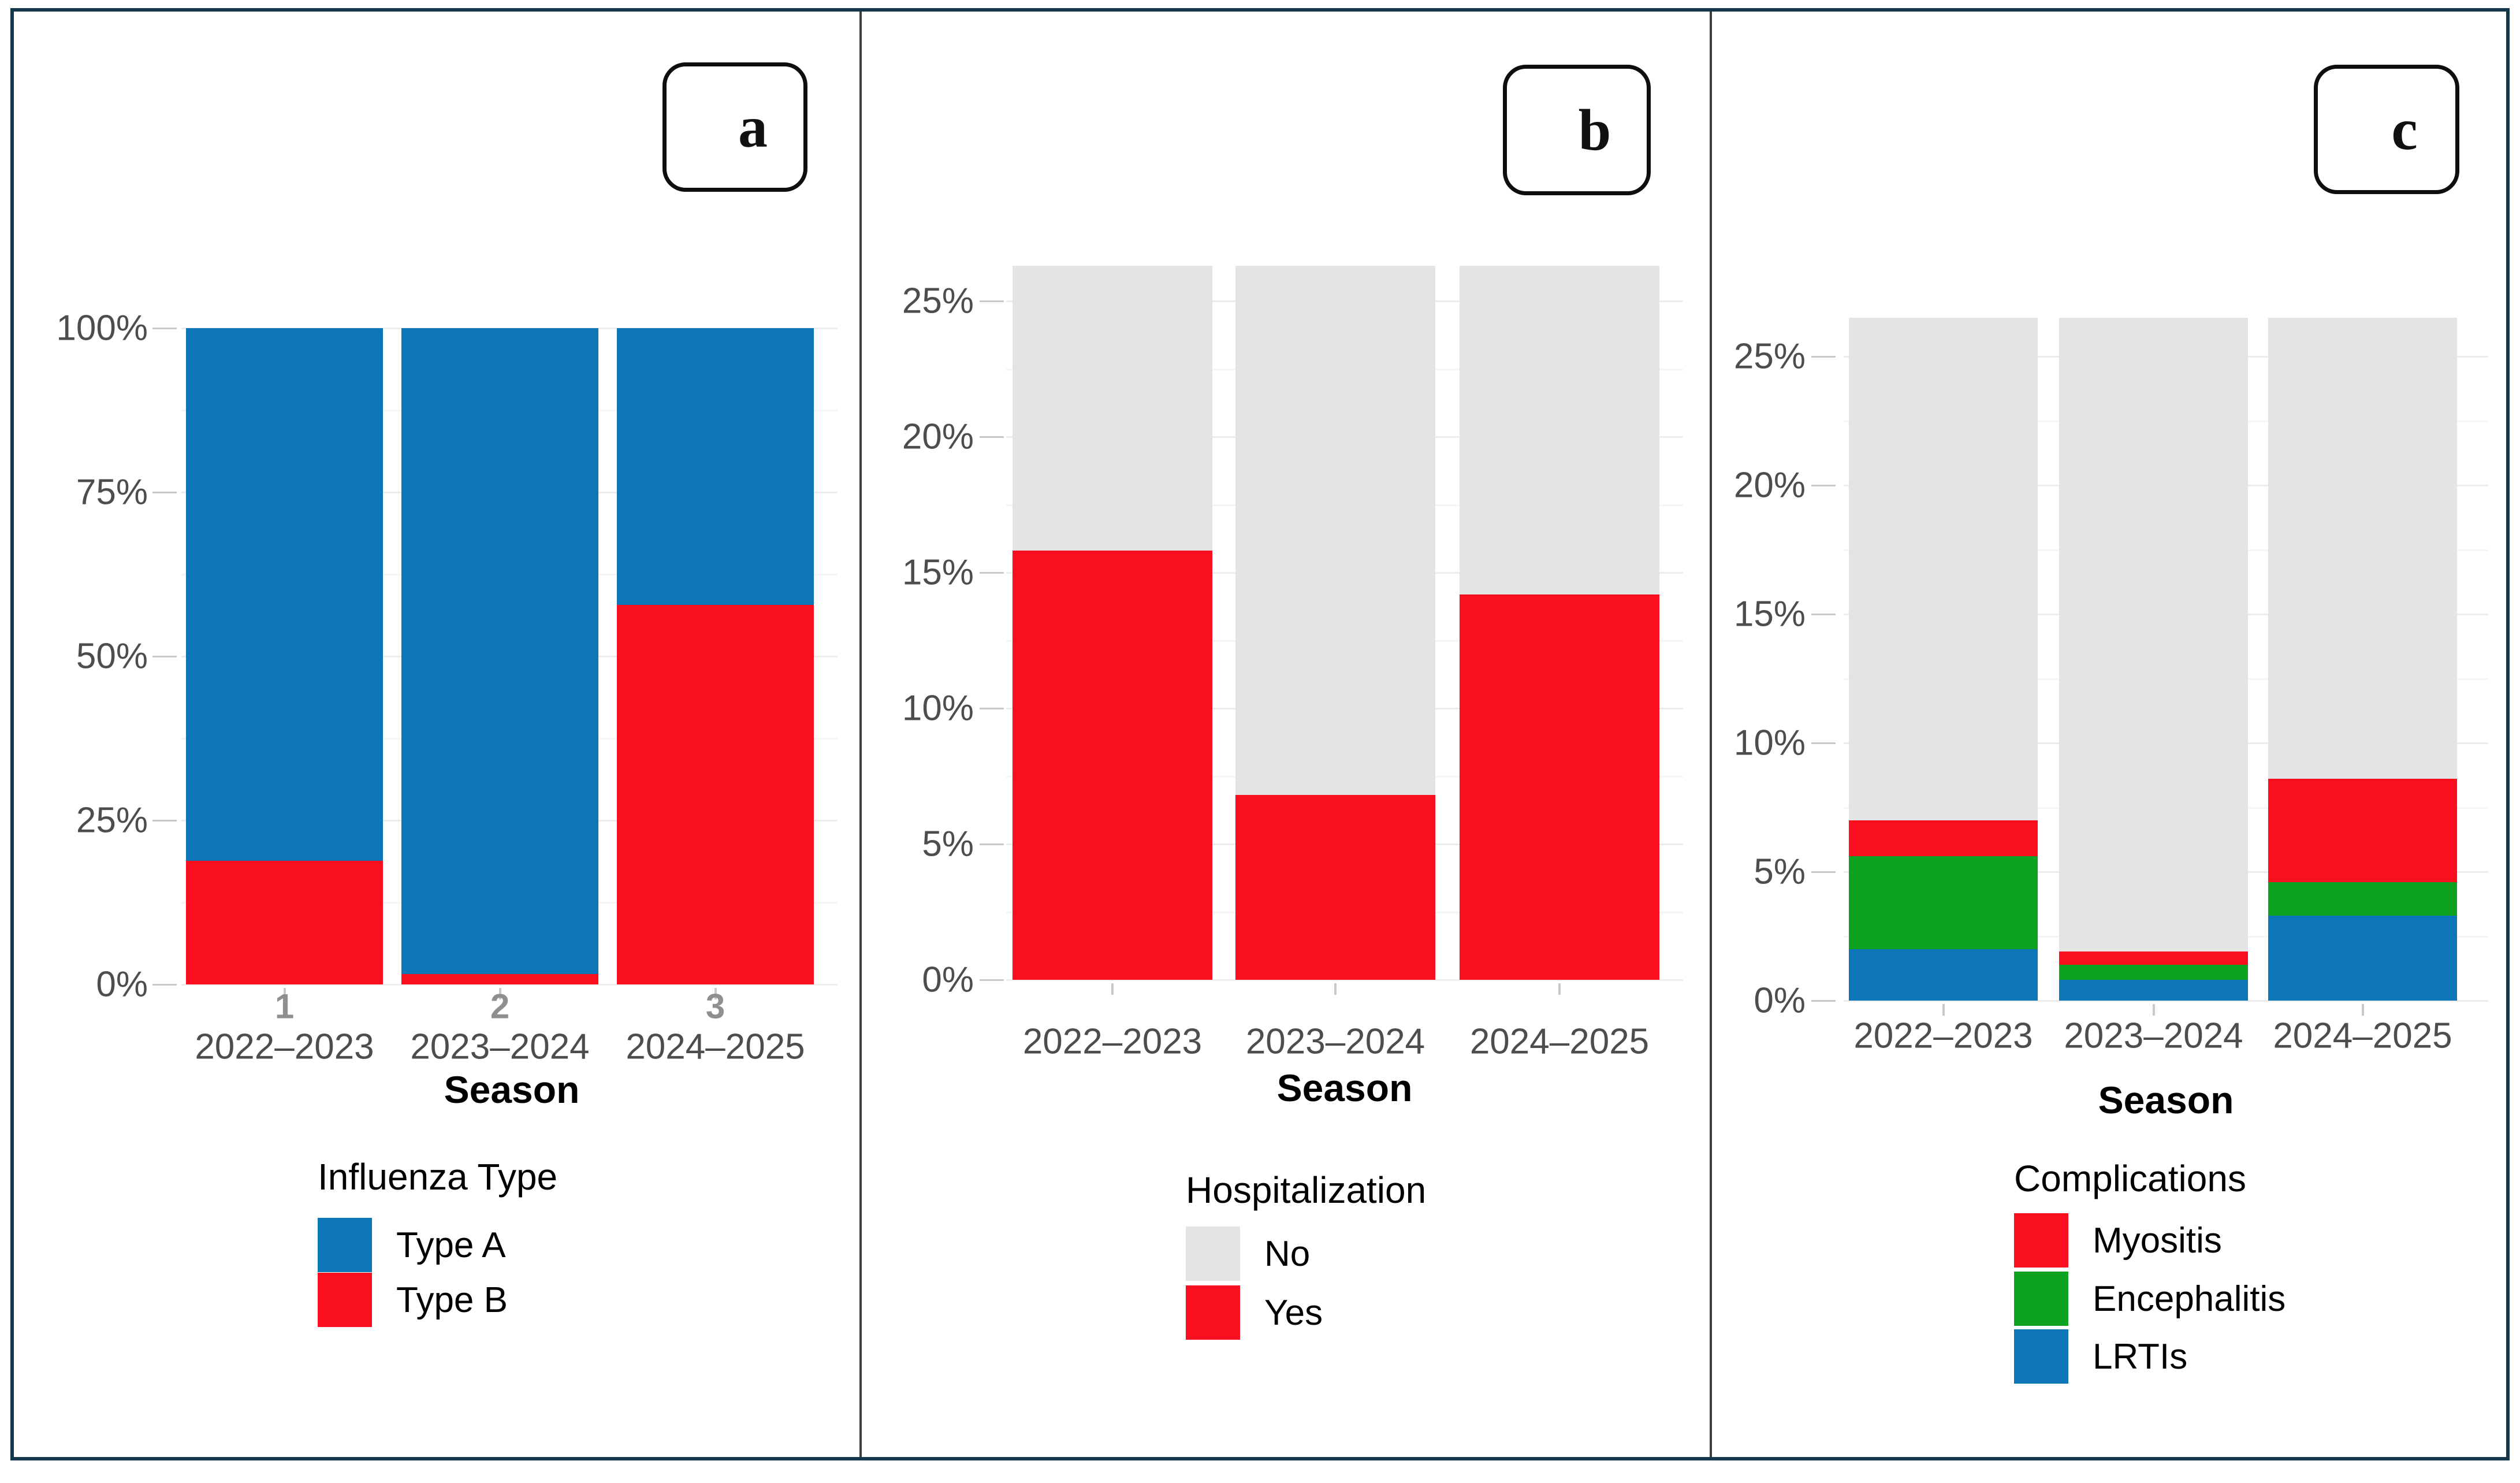  I want to click on legend-item-label: Myositis, so click(2157, 1240).